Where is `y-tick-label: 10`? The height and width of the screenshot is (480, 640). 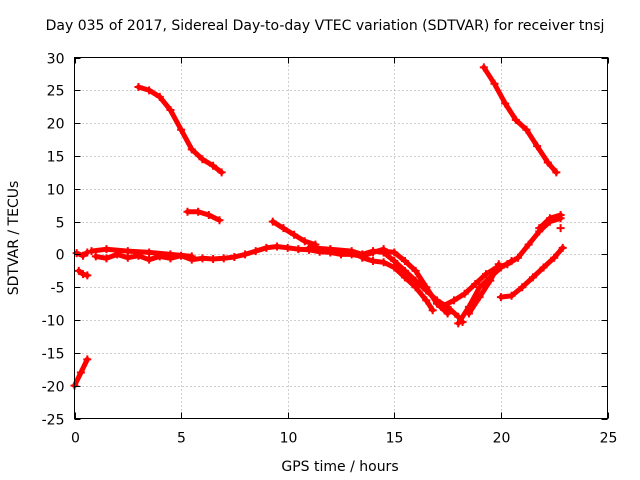
y-tick-label: 10 is located at coordinates (56, 191).